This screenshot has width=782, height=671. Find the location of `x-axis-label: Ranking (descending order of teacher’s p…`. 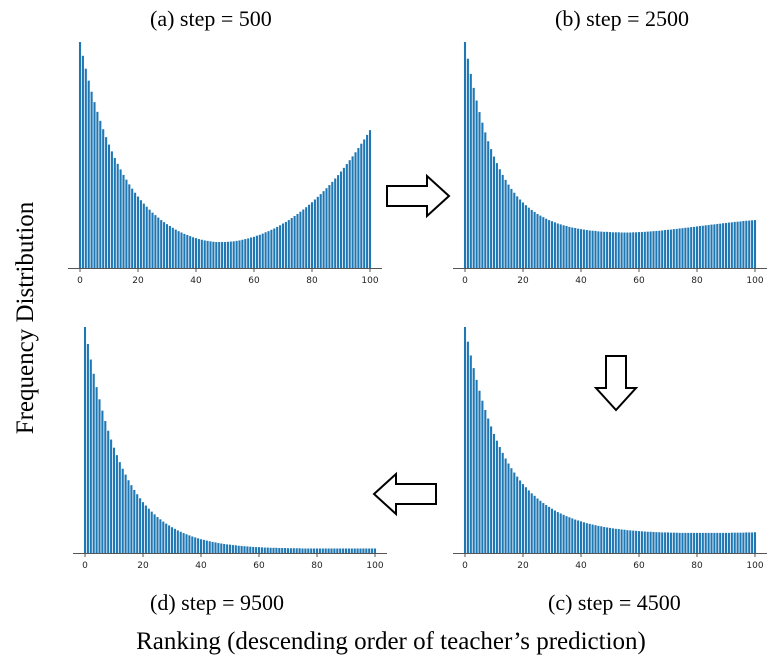

x-axis-label: Ranking (descending order of teacher’s p… is located at coordinates (391, 641).